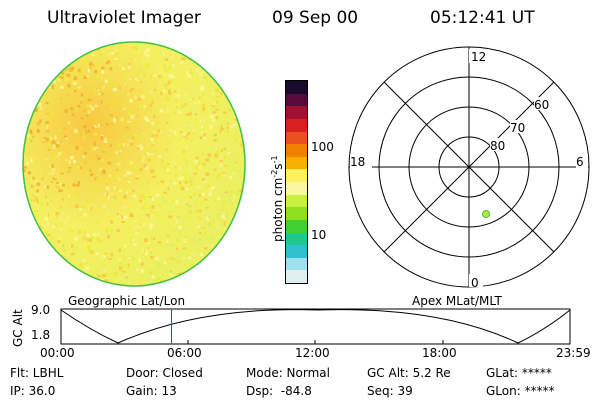 This screenshot has height=400, width=600. I want to click on colorbar-unit-label: photon cm-2s-1, so click(277, 198).